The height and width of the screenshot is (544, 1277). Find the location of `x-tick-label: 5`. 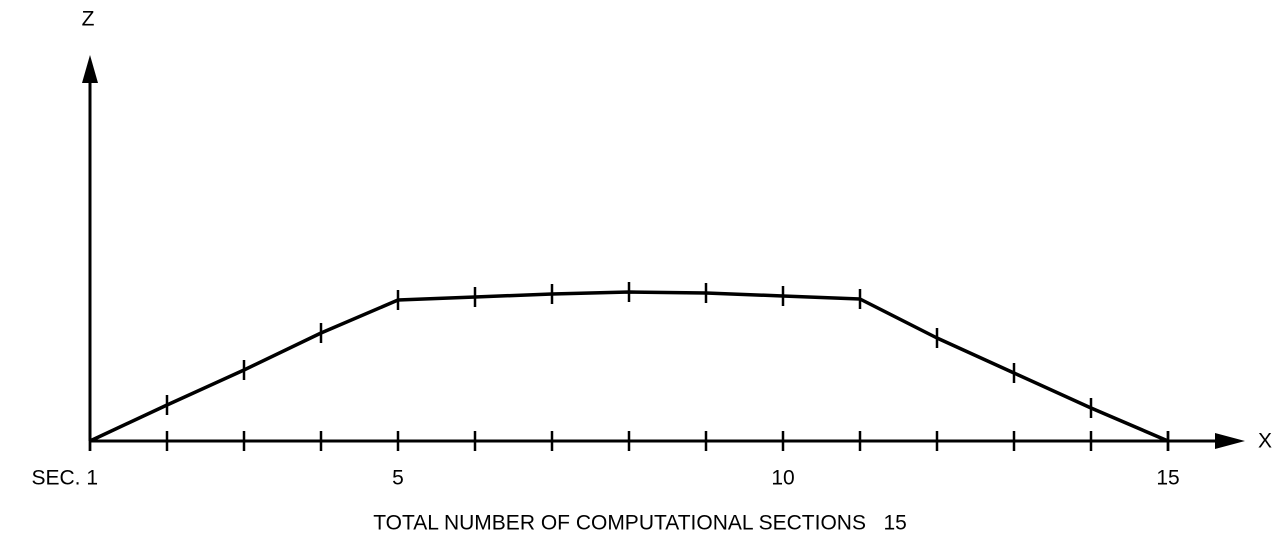

x-tick-label: 5 is located at coordinates (398, 478).